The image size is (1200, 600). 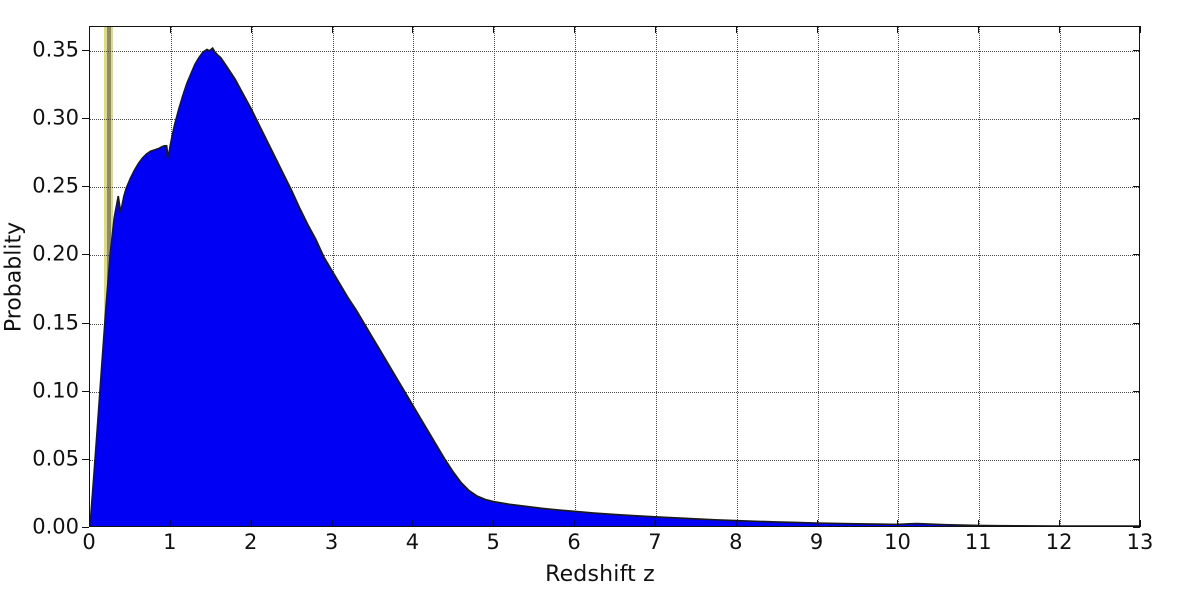 I want to click on x-tick-label: 8, so click(x=736, y=542).